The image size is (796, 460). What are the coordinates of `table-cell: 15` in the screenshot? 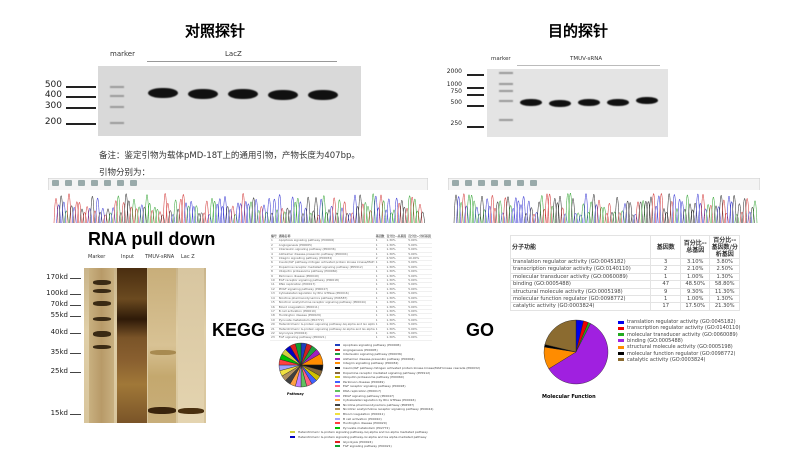 It's located at (274, 303).